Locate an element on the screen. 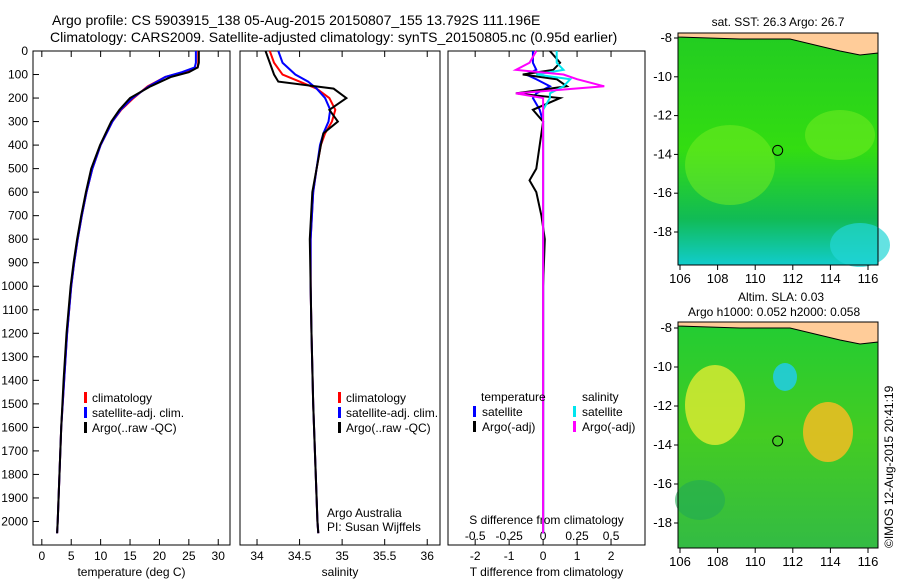 The height and width of the screenshot is (580, 900). x-tick-label: 20 is located at coordinates (160, 556).